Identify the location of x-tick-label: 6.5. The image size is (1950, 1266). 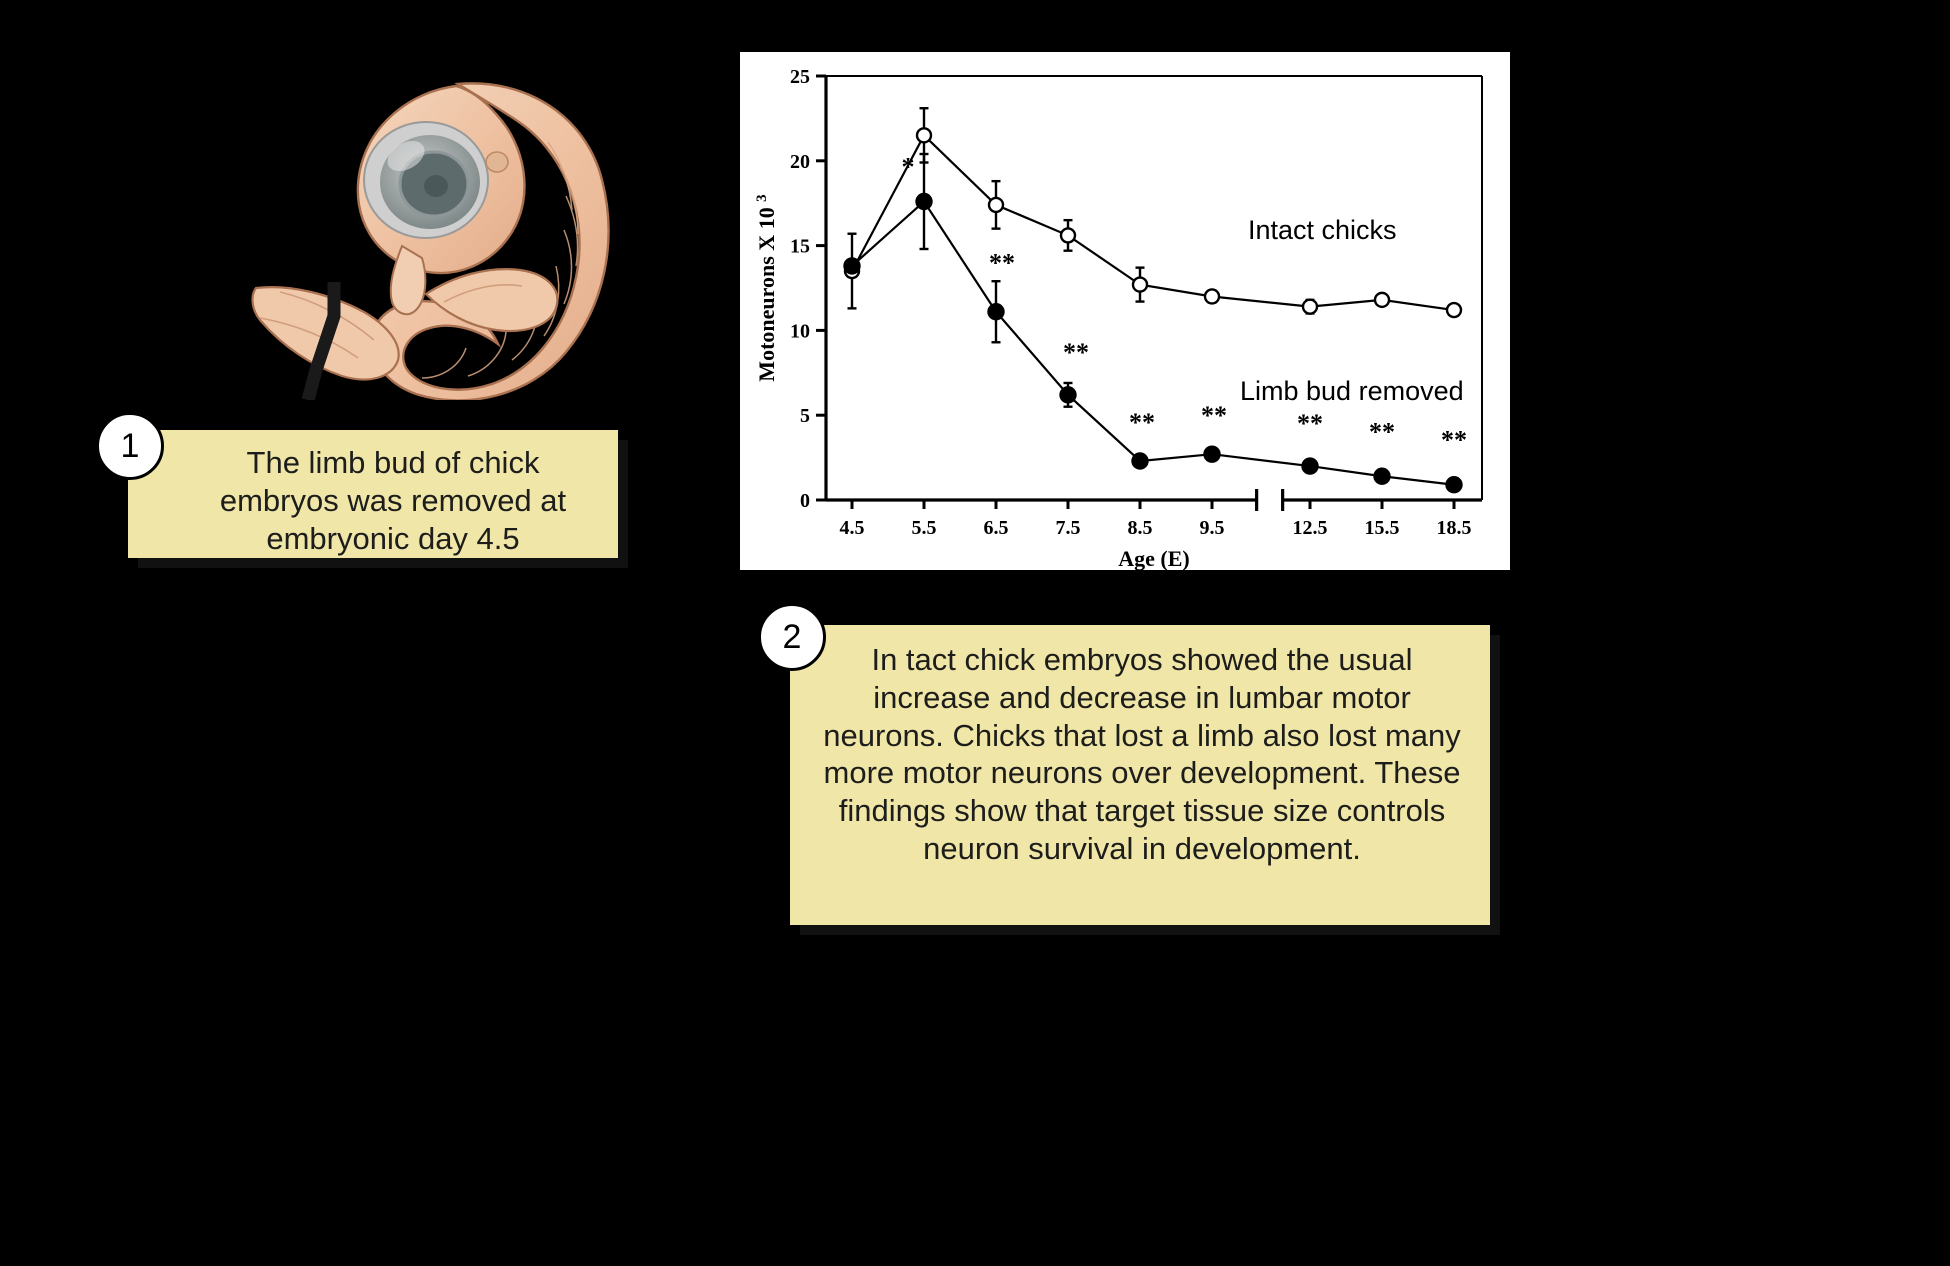
(996, 528).